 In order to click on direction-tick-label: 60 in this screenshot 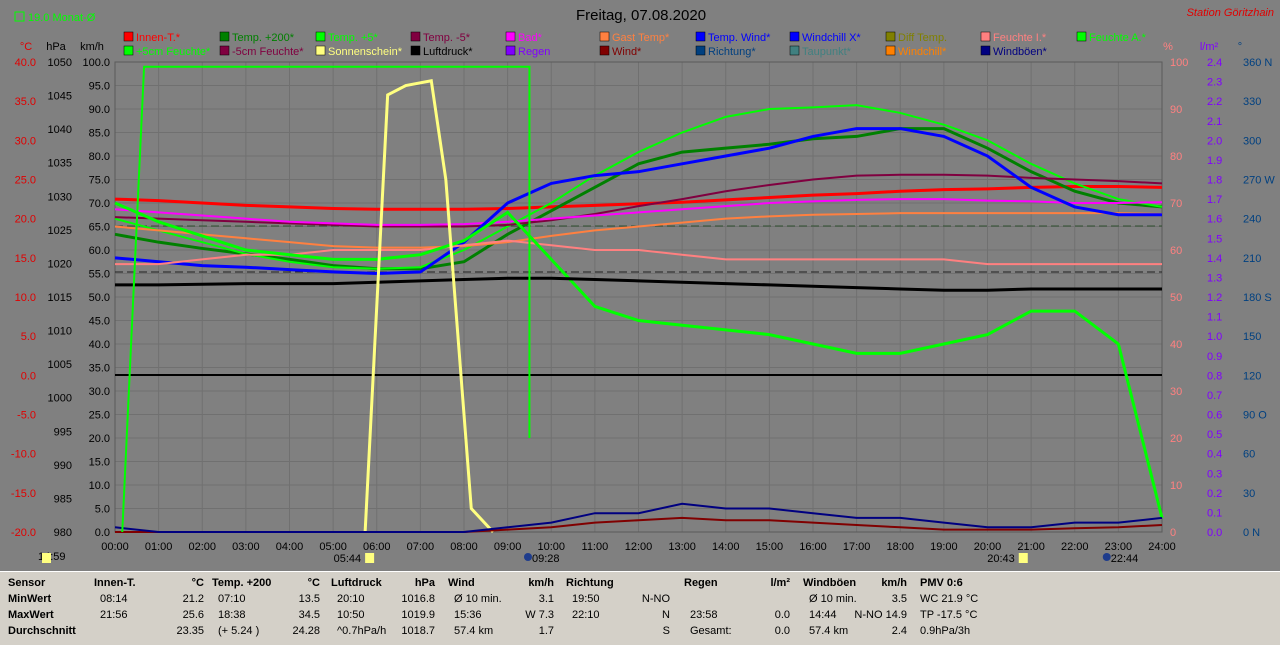, I will do `click(1249, 455)`.